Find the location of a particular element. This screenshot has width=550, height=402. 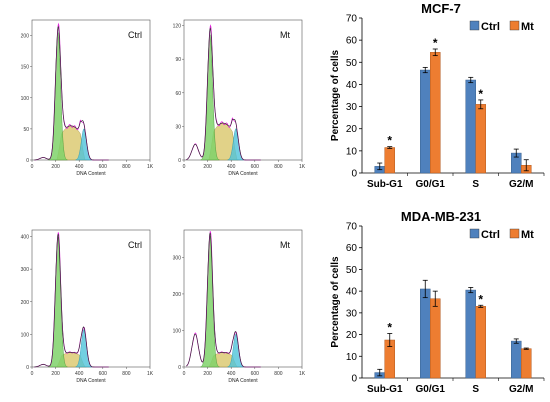

histogram-mda-mt: 0 200 400 600 800 1K 0 100 200 300 DNA Content Mt is located at coordinates (239, 306).